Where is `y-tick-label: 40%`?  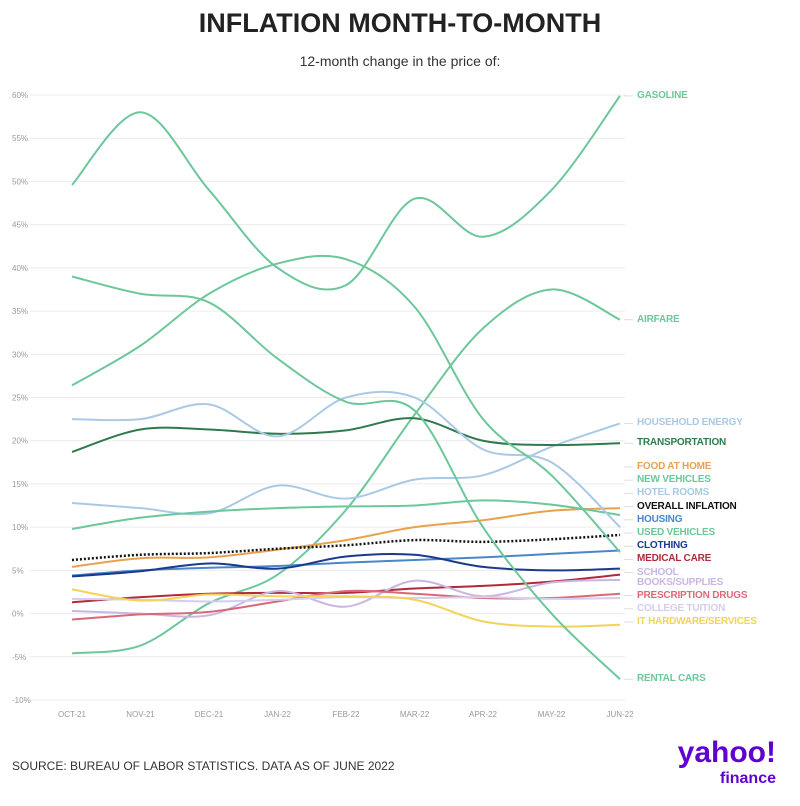 y-tick-label: 40% is located at coordinates (20, 268).